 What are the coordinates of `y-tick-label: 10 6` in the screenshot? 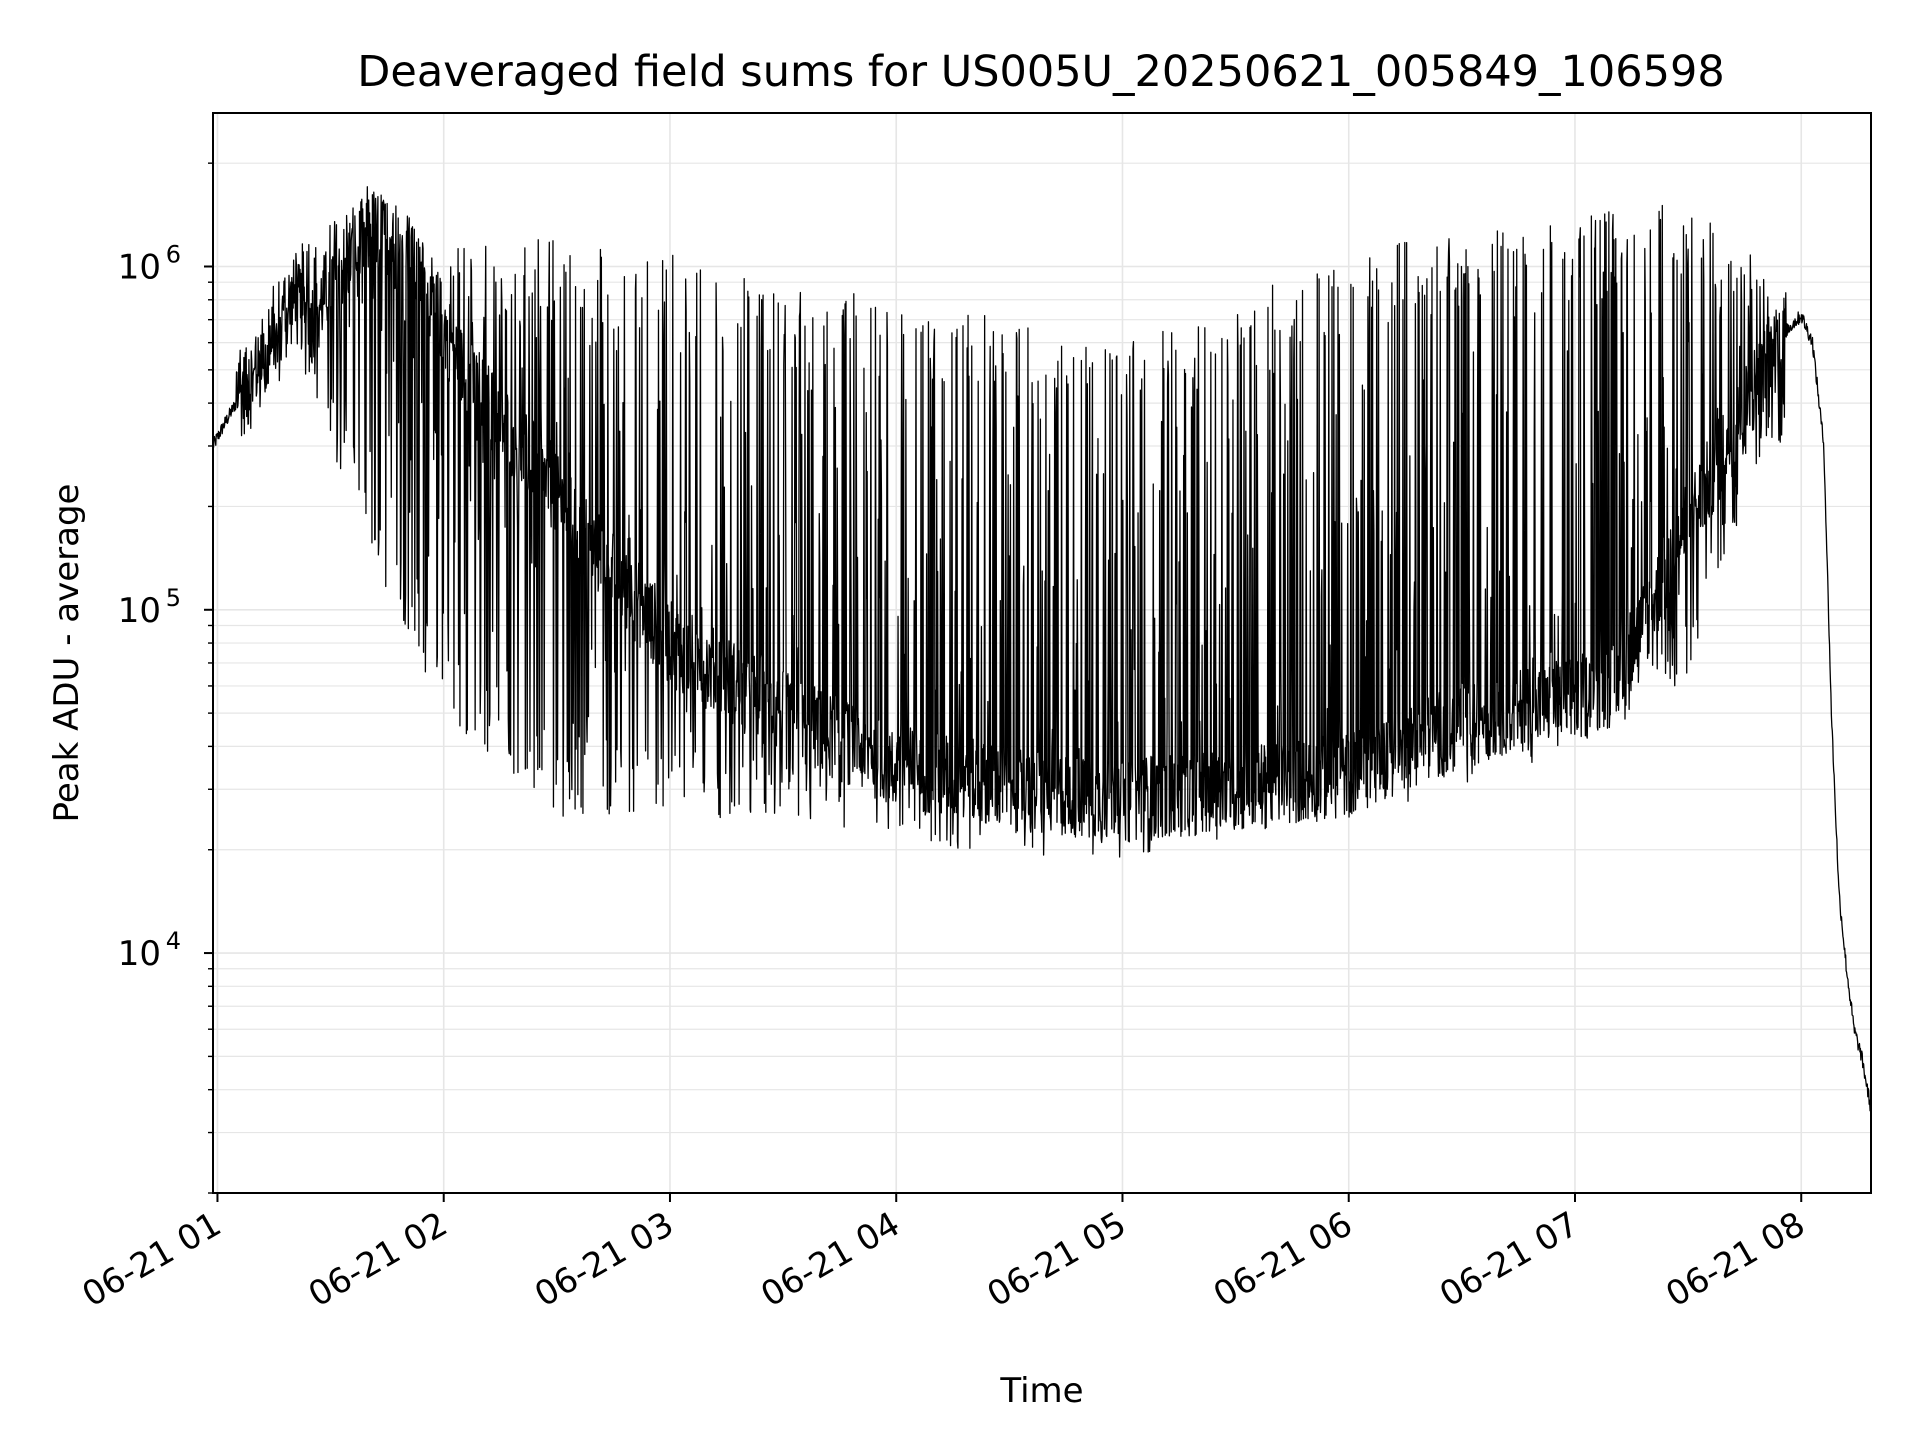 It's located at (149, 264).